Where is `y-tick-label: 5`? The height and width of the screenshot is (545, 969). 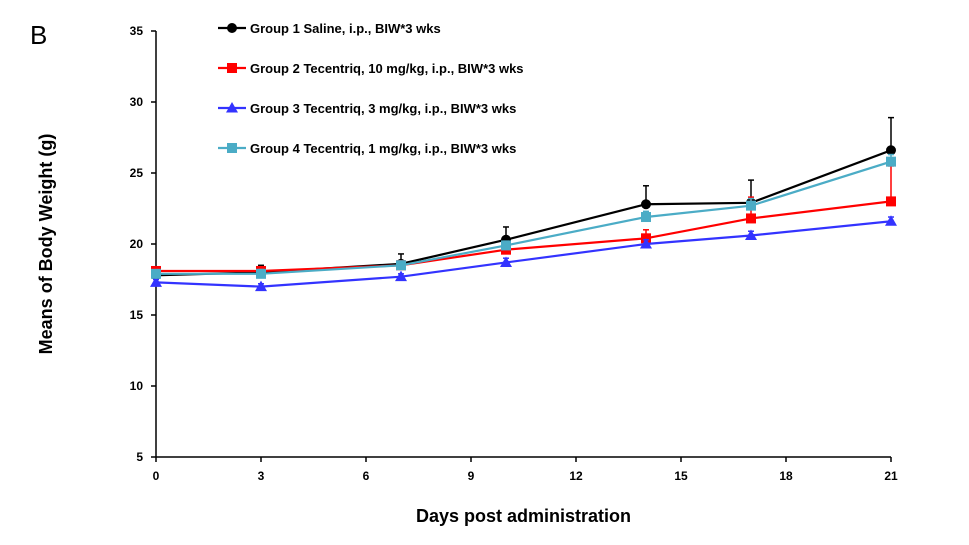
y-tick-label: 5 is located at coordinates (139, 457).